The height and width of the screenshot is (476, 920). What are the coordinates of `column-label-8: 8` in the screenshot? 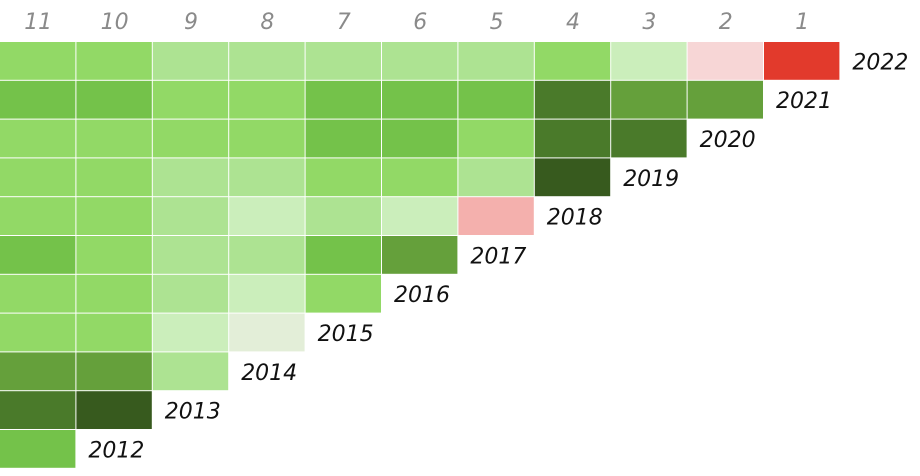 It's located at (267, 22).